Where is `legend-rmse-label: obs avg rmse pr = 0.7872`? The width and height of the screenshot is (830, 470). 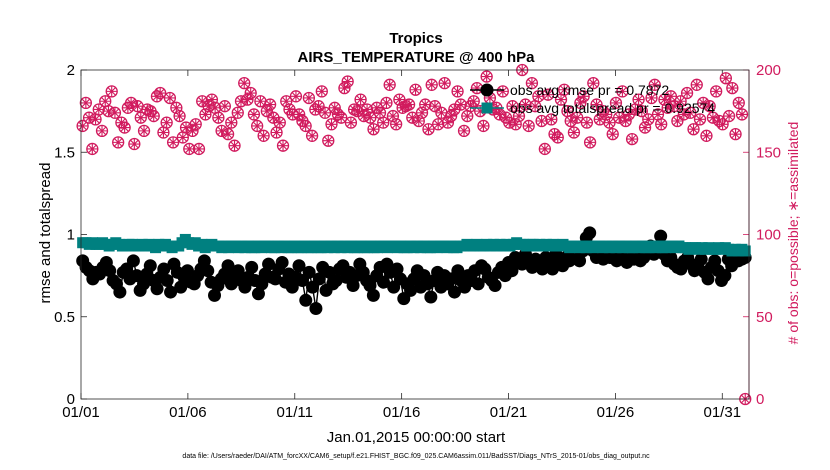
legend-rmse-label: obs avg rmse pr = 0.7872 is located at coordinates (589, 90).